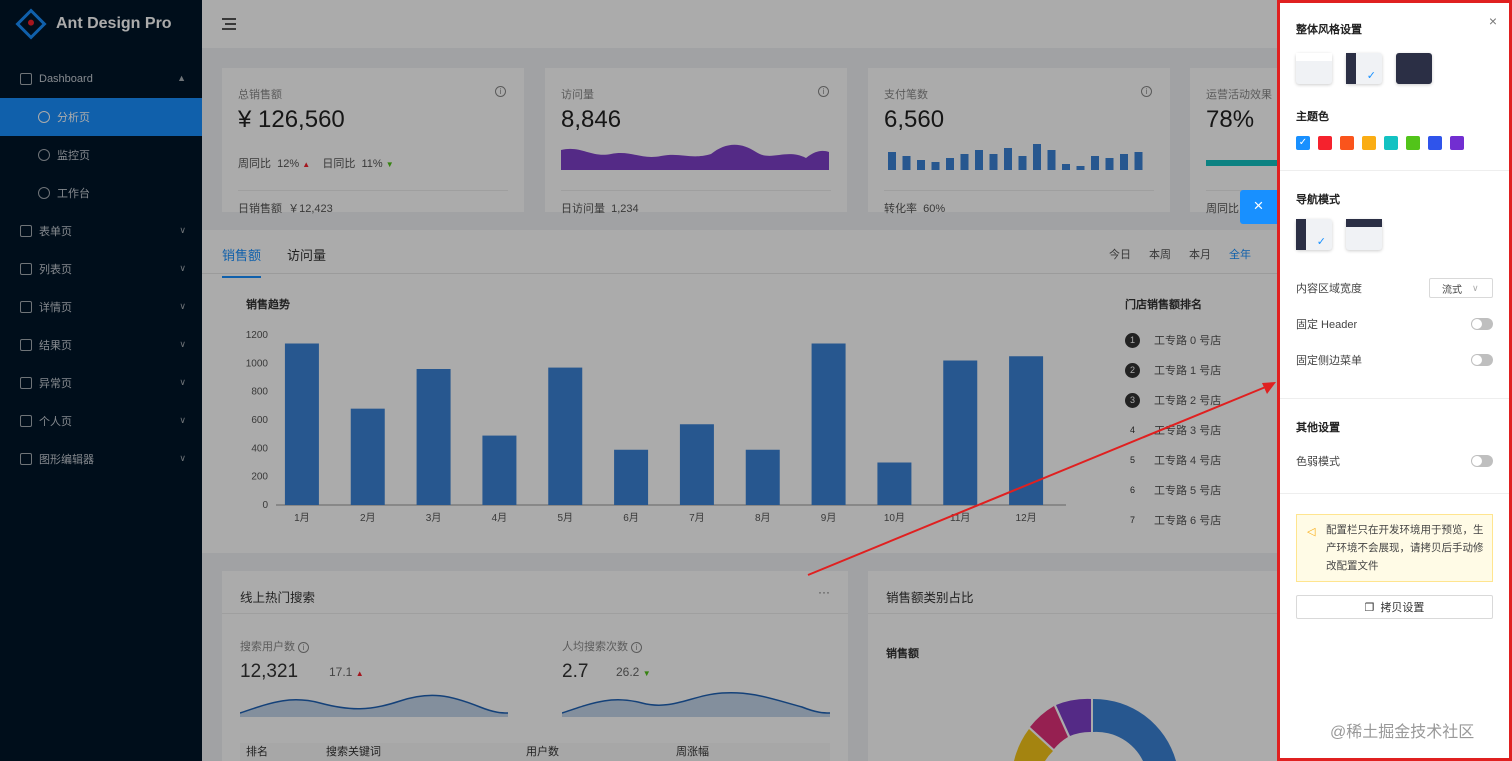  Describe the element at coordinates (101, 307) in the screenshot. I see `sidebar-item: 详情页 ∨` at that location.